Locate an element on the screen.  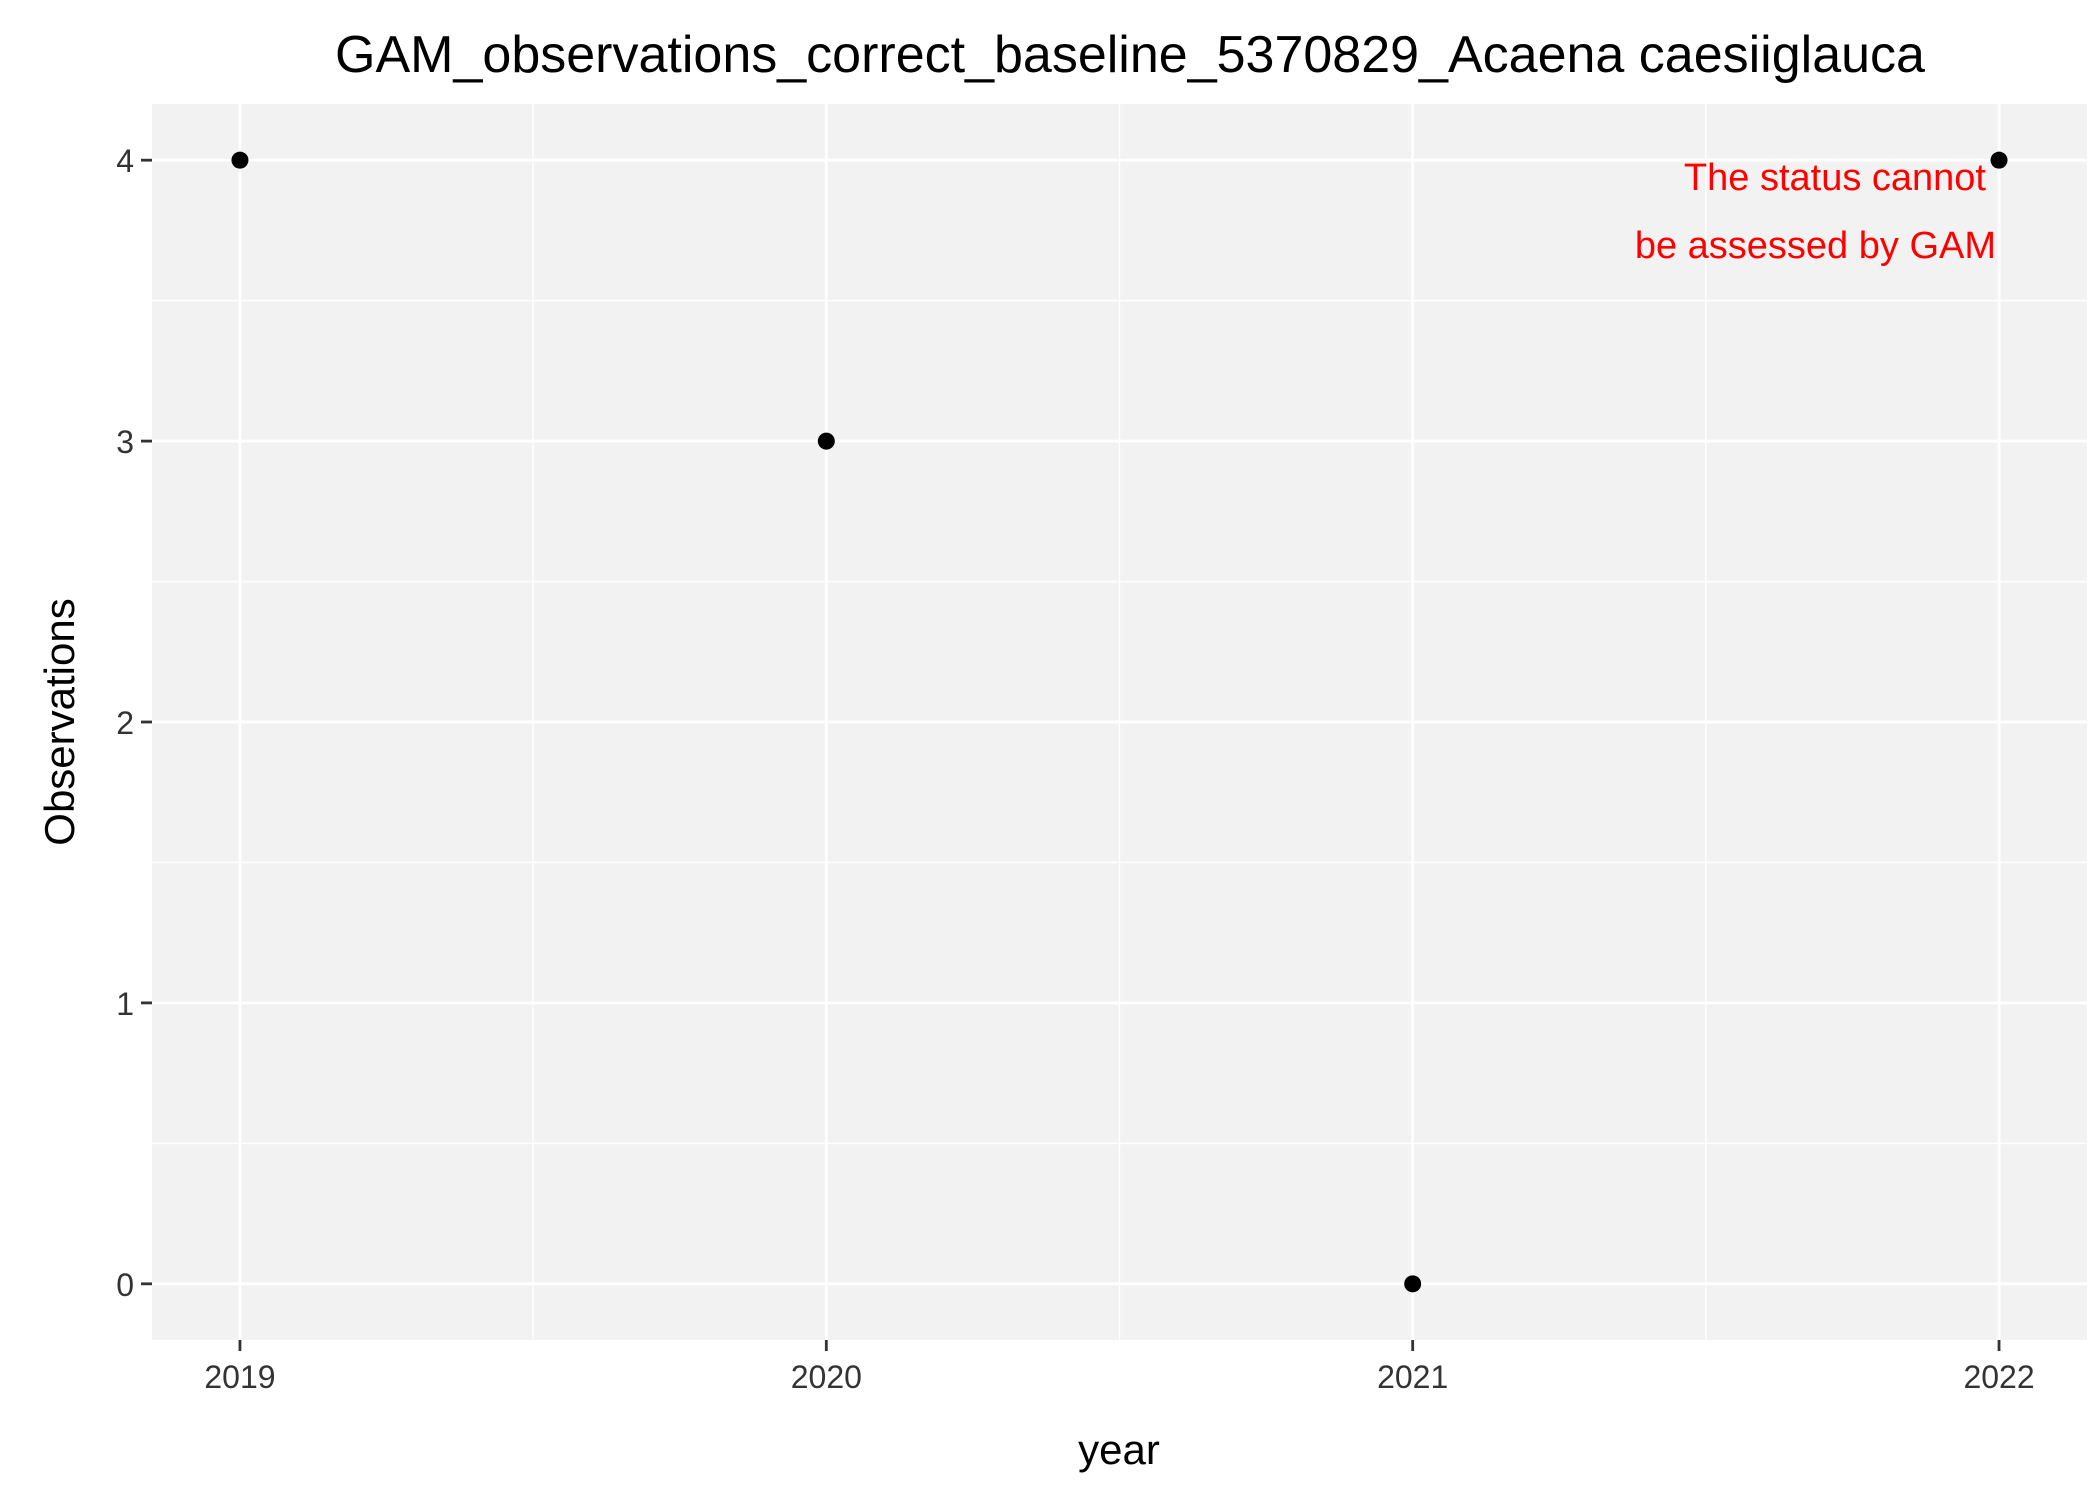
y-tick-label: 4 is located at coordinates (125, 161).